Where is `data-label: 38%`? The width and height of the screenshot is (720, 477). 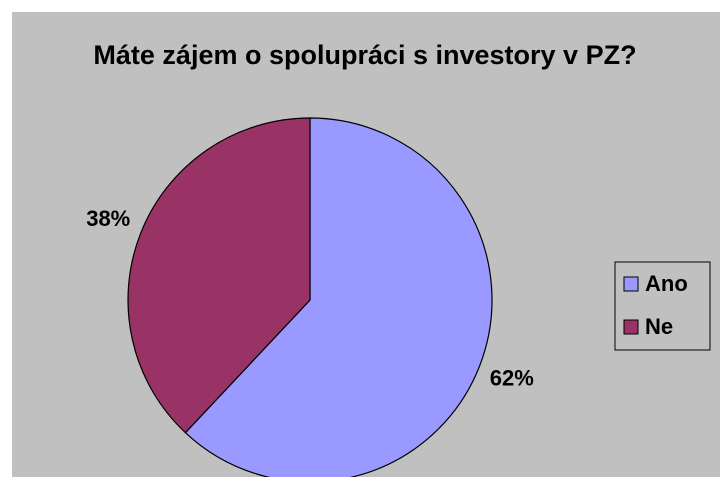 data-label: 38% is located at coordinates (108, 218).